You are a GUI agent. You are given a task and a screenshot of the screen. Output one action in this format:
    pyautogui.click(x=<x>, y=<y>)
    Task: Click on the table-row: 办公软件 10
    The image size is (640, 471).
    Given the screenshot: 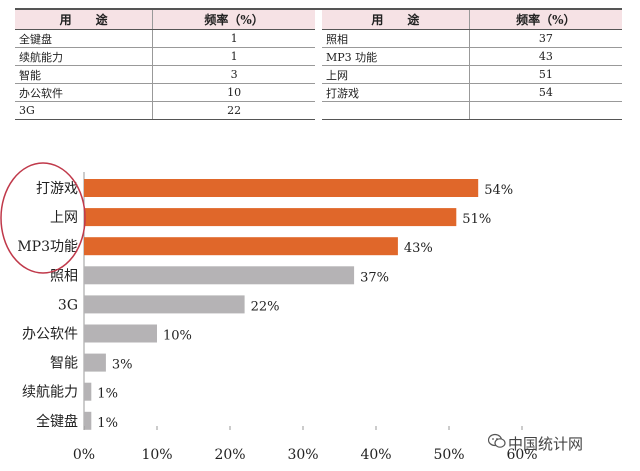 What is the action you would take?
    pyautogui.click(x=165, y=92)
    